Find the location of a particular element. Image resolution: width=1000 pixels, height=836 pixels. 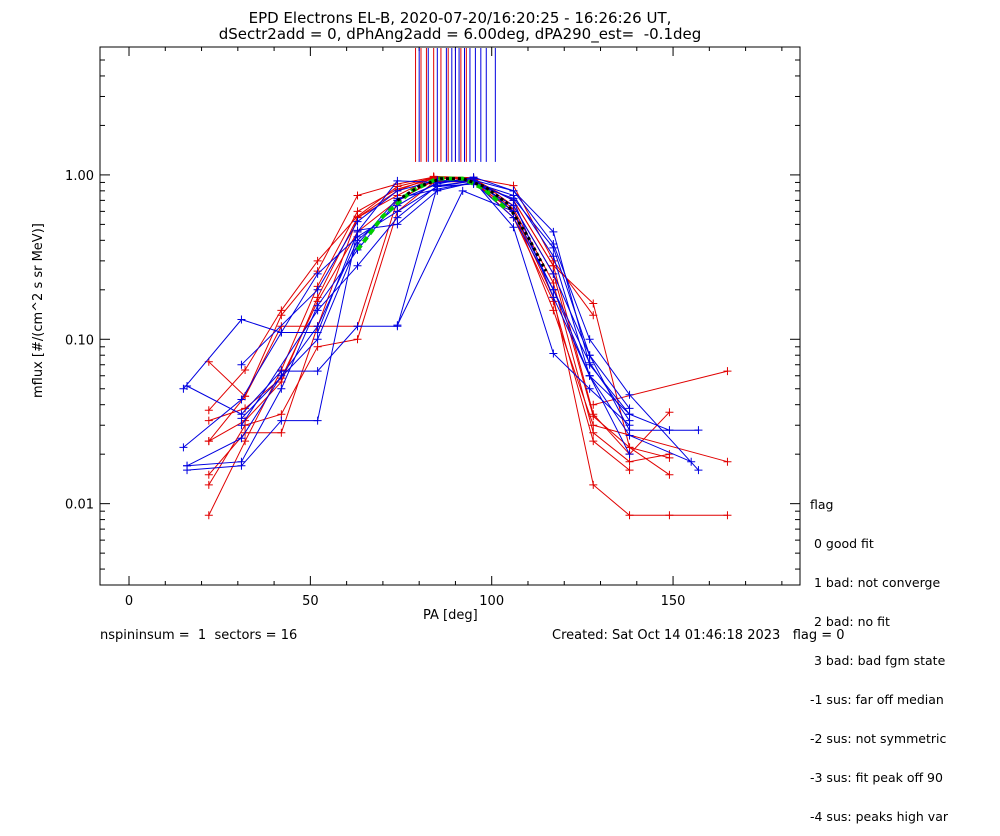

x-tick-label: 50 is located at coordinates (310, 601).